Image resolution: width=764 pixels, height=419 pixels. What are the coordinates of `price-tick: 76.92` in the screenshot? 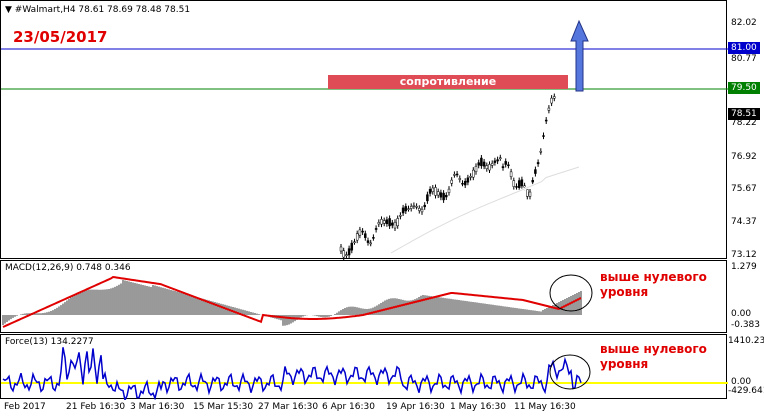 It's located at (744, 157).